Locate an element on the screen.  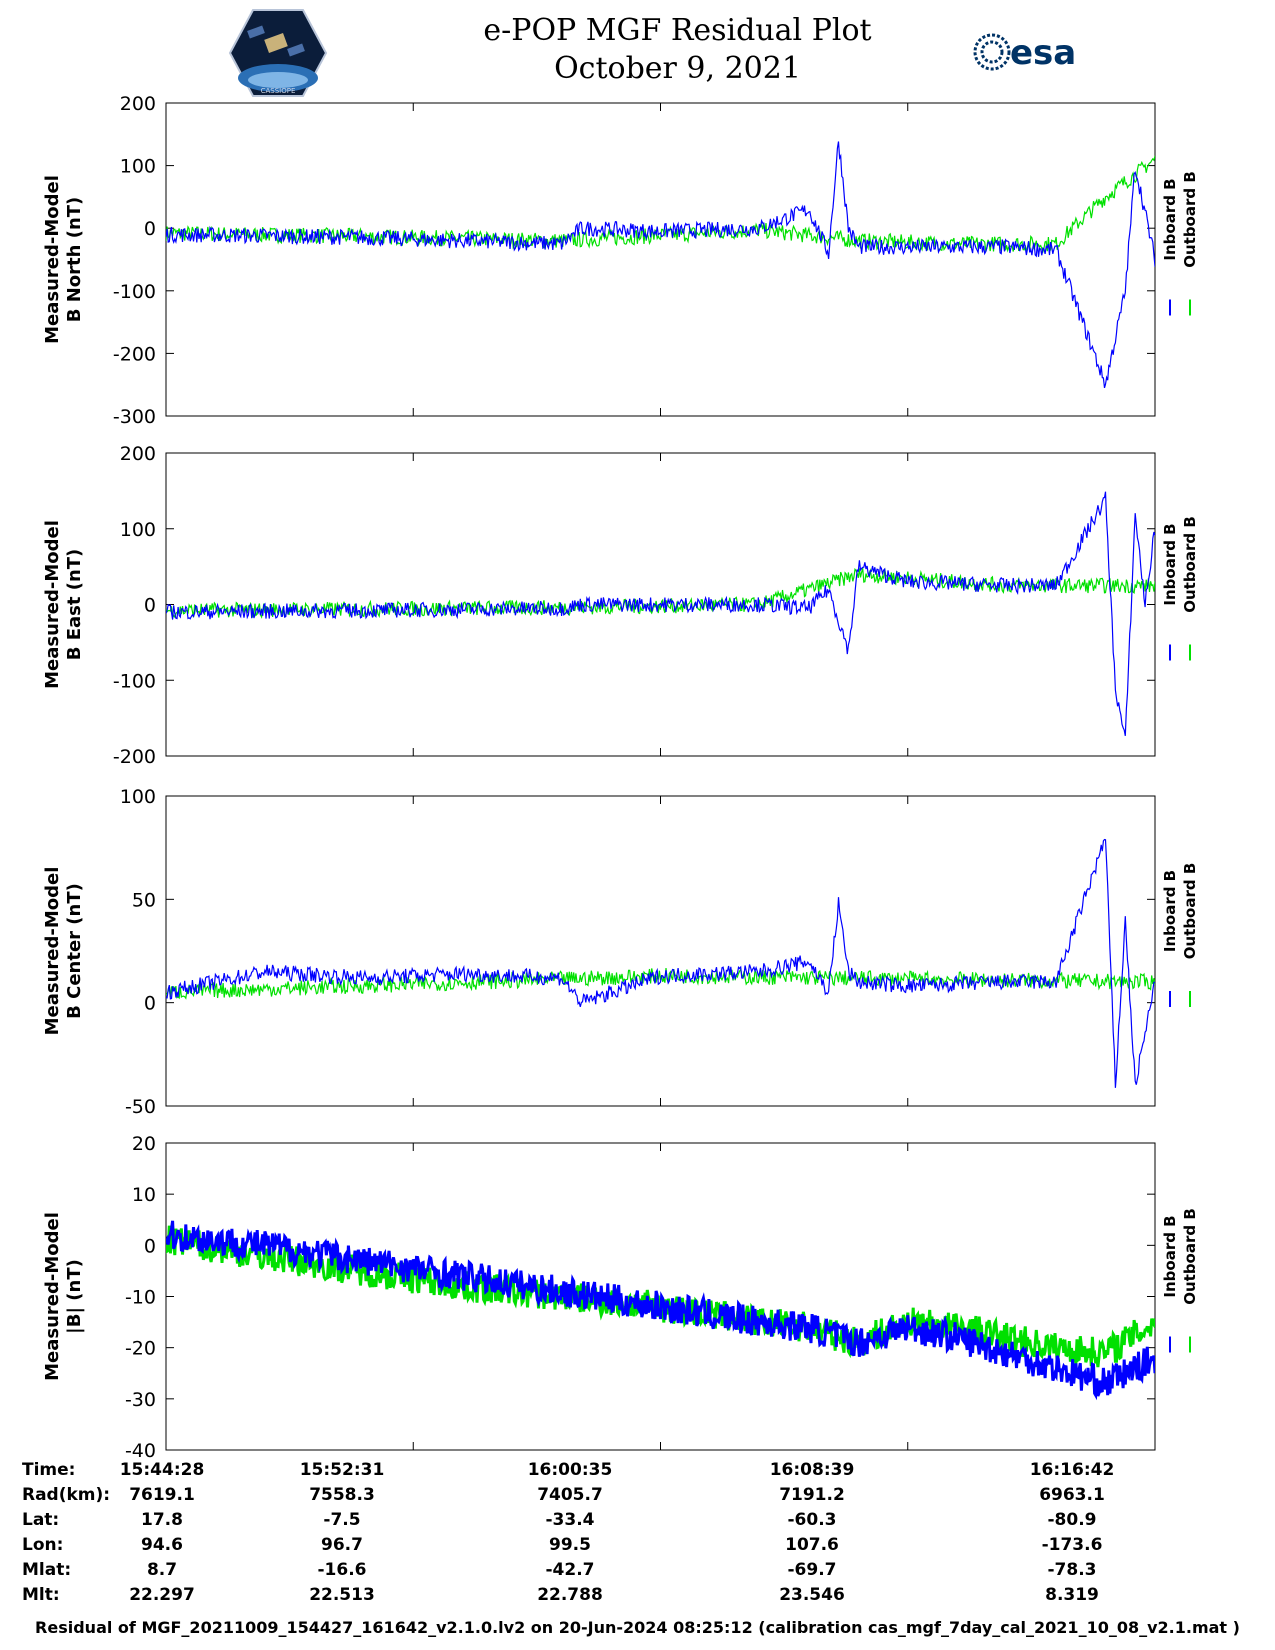
info-row-value: 23.546 is located at coordinates (812, 1595).